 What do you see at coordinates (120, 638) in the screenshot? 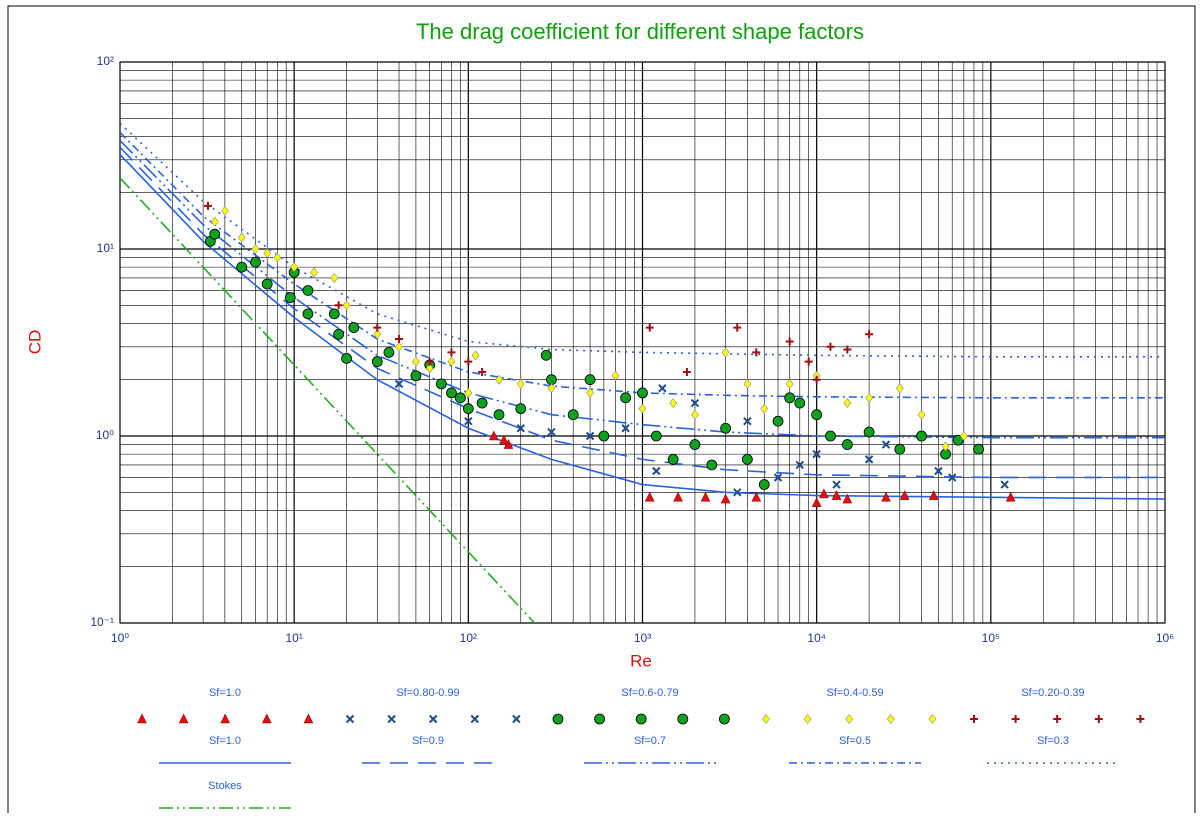
I see `x-tick-label: 10⁰` at bounding box center [120, 638].